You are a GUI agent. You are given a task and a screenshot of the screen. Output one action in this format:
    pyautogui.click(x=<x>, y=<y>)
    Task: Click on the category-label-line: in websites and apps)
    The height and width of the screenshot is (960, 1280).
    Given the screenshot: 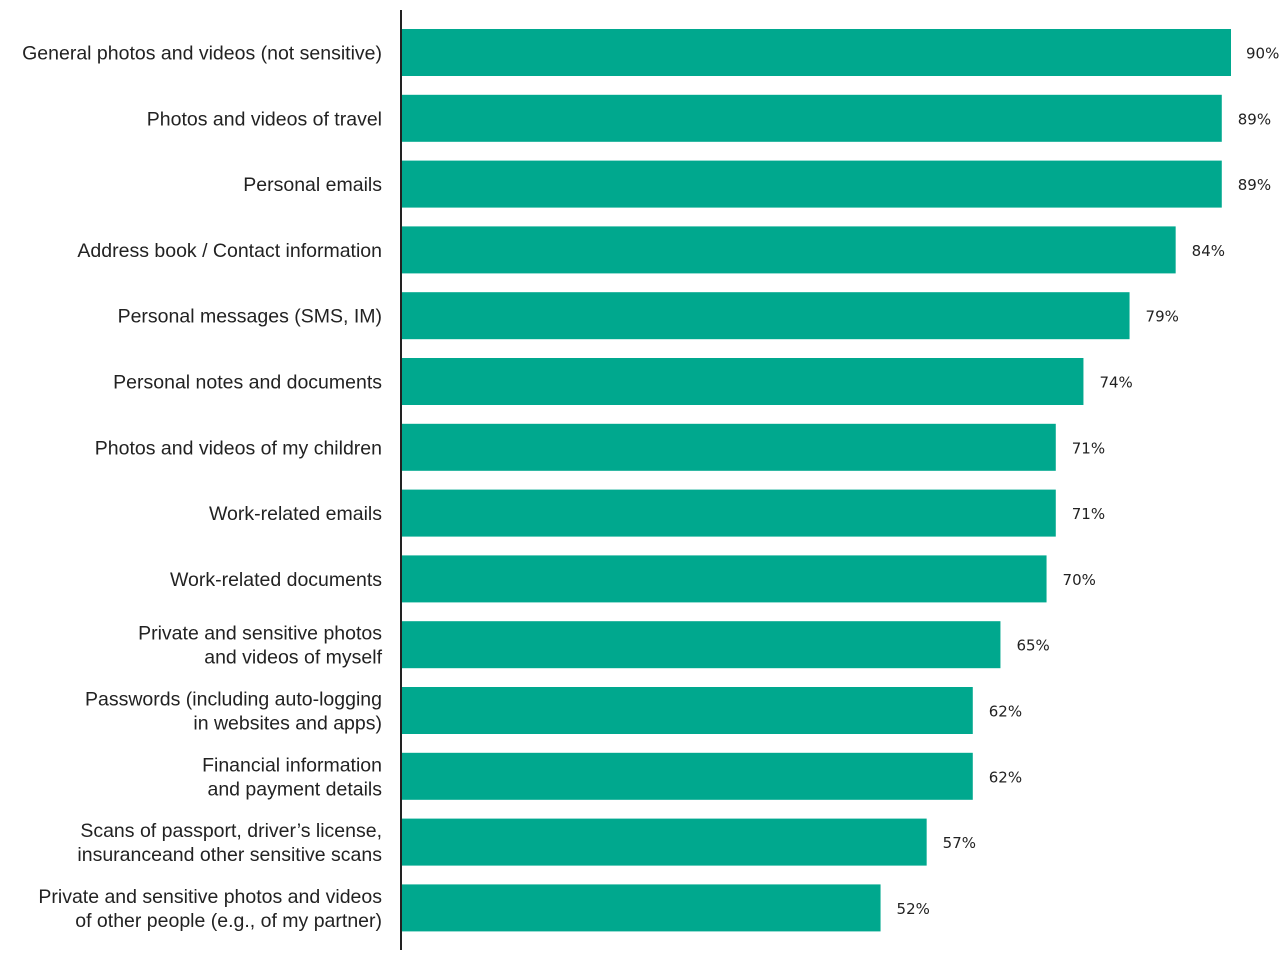 What is the action you would take?
    pyautogui.click(x=287, y=724)
    